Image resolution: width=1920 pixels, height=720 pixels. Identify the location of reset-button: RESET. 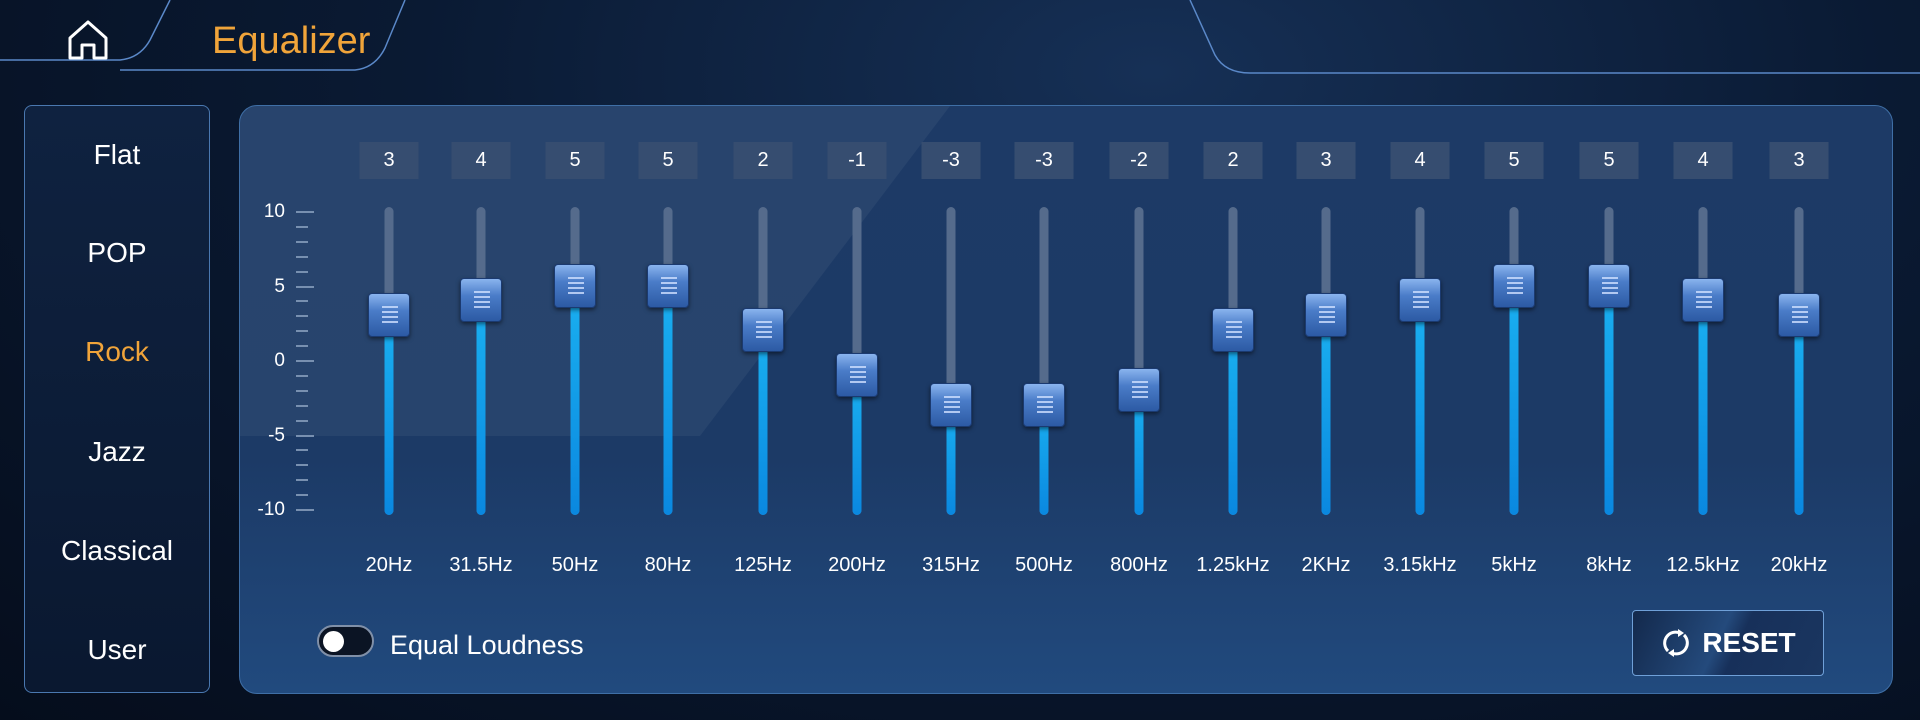
(1728, 643).